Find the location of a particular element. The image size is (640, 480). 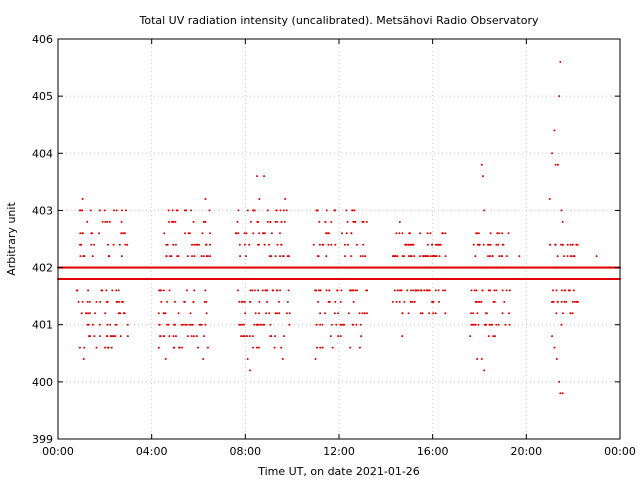

y-axis-label: Arbitrary unit is located at coordinates (11, 239).